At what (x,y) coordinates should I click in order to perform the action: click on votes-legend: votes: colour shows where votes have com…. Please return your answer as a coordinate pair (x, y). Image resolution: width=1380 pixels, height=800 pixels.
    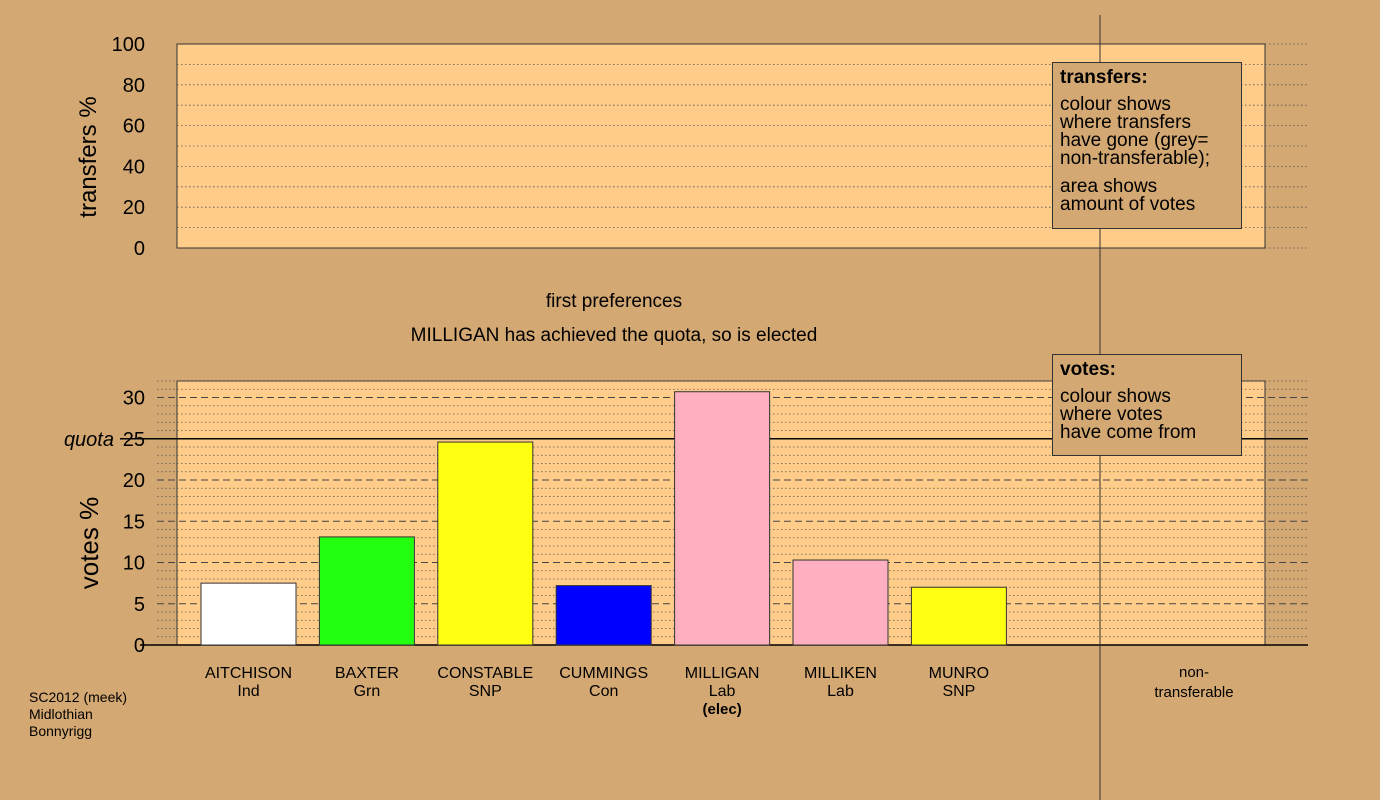
    Looking at the image, I should click on (1147, 405).